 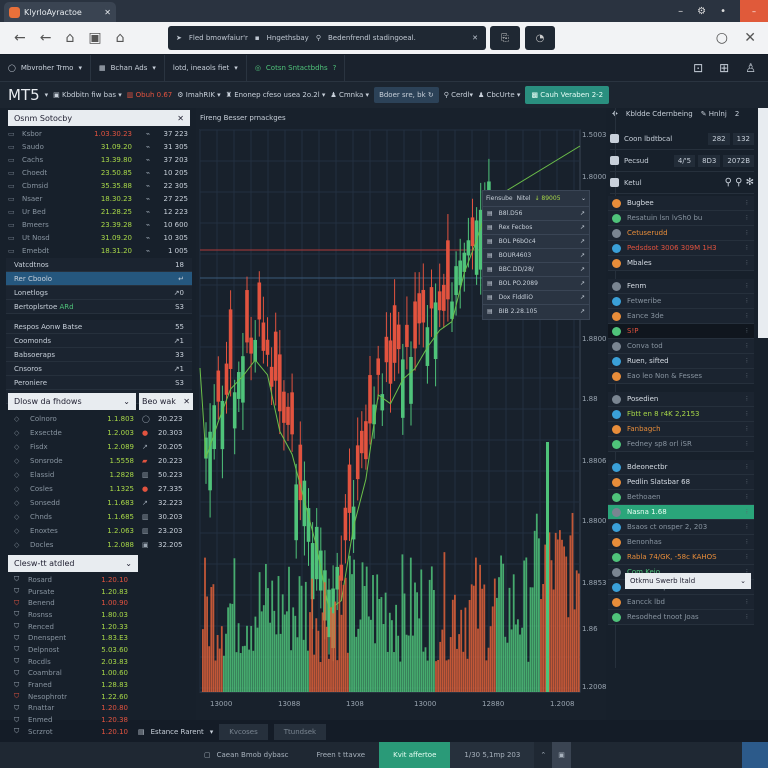 What do you see at coordinates (458, 95) in the screenshot?
I see `toolbar-item: ⚲ Cerdl▾` at bounding box center [458, 95].